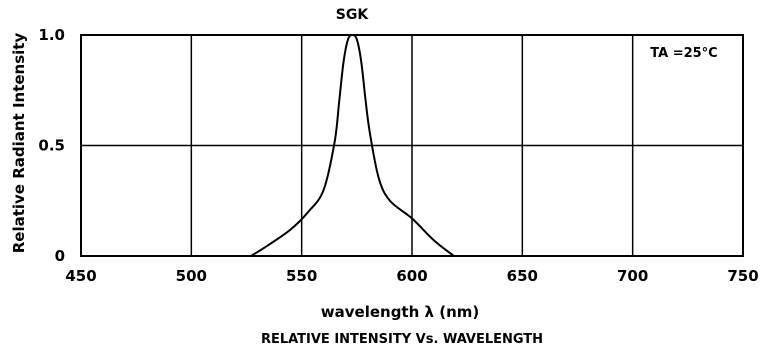 This screenshot has width=761, height=351. I want to click on x-tick-labels: 450 500 550 600 650 700 750, so click(411, 276).